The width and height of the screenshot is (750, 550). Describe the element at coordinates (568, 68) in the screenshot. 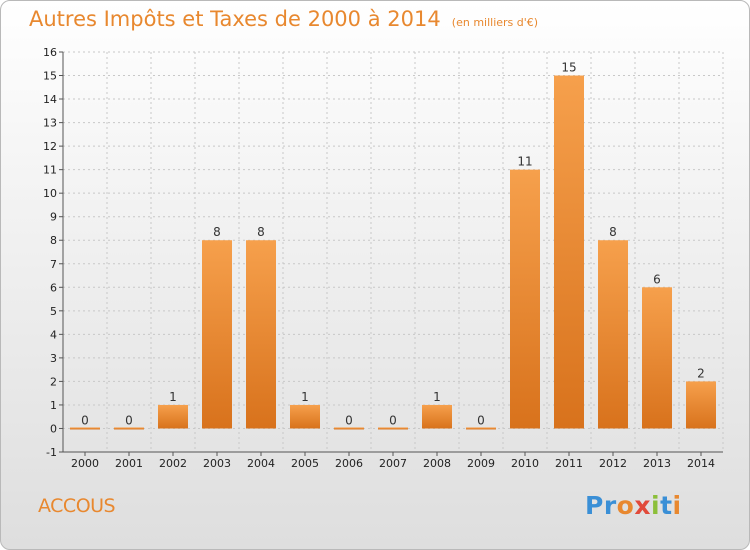

I see `value-label: 15` at that location.